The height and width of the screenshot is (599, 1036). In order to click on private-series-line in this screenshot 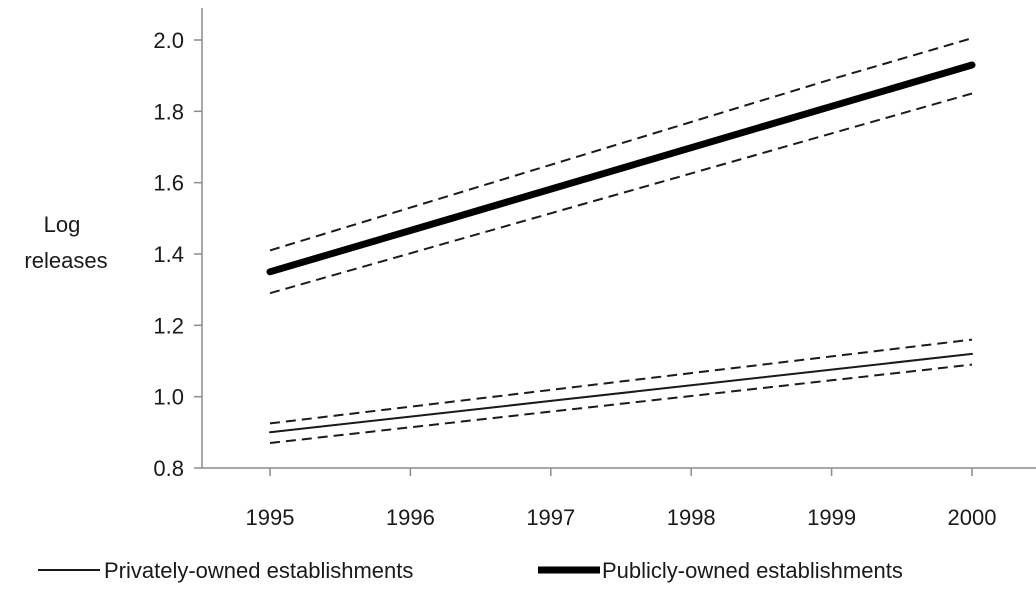, I will do `click(621, 393)`.